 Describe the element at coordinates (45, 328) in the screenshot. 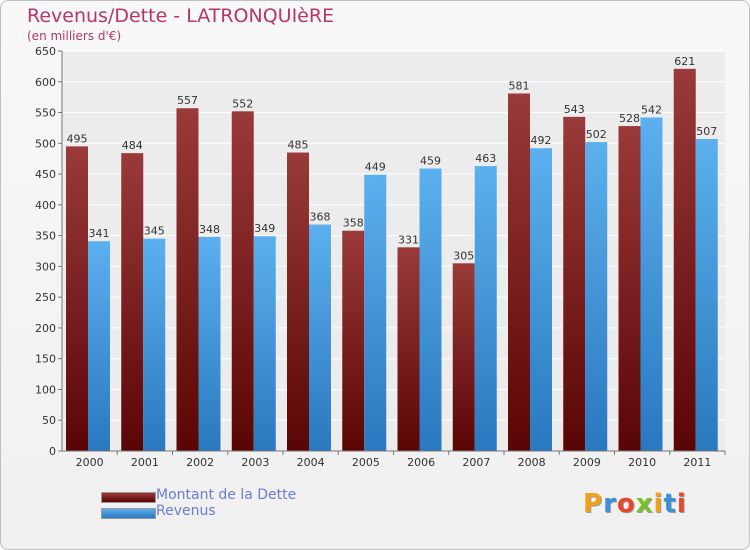

I see `y-tick-label: 200` at that location.